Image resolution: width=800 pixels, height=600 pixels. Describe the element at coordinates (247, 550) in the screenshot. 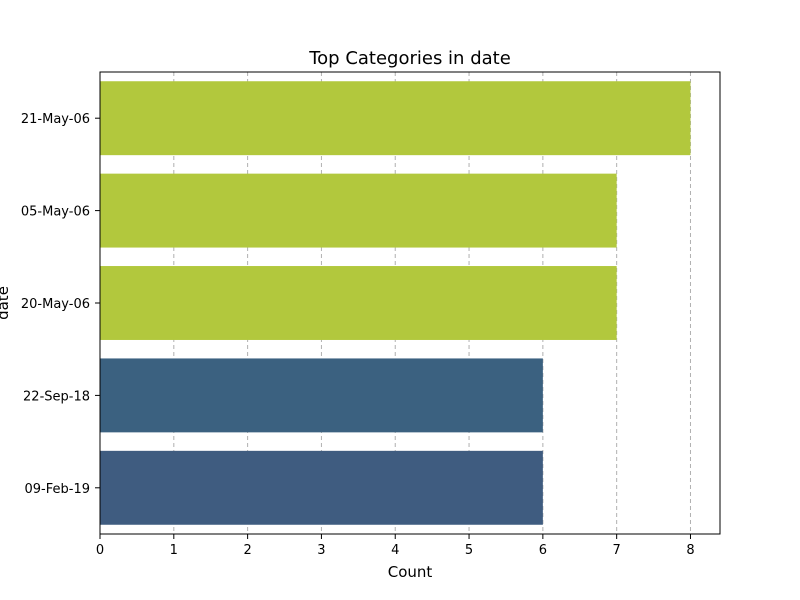

I see `x-tick-label: 2` at that location.